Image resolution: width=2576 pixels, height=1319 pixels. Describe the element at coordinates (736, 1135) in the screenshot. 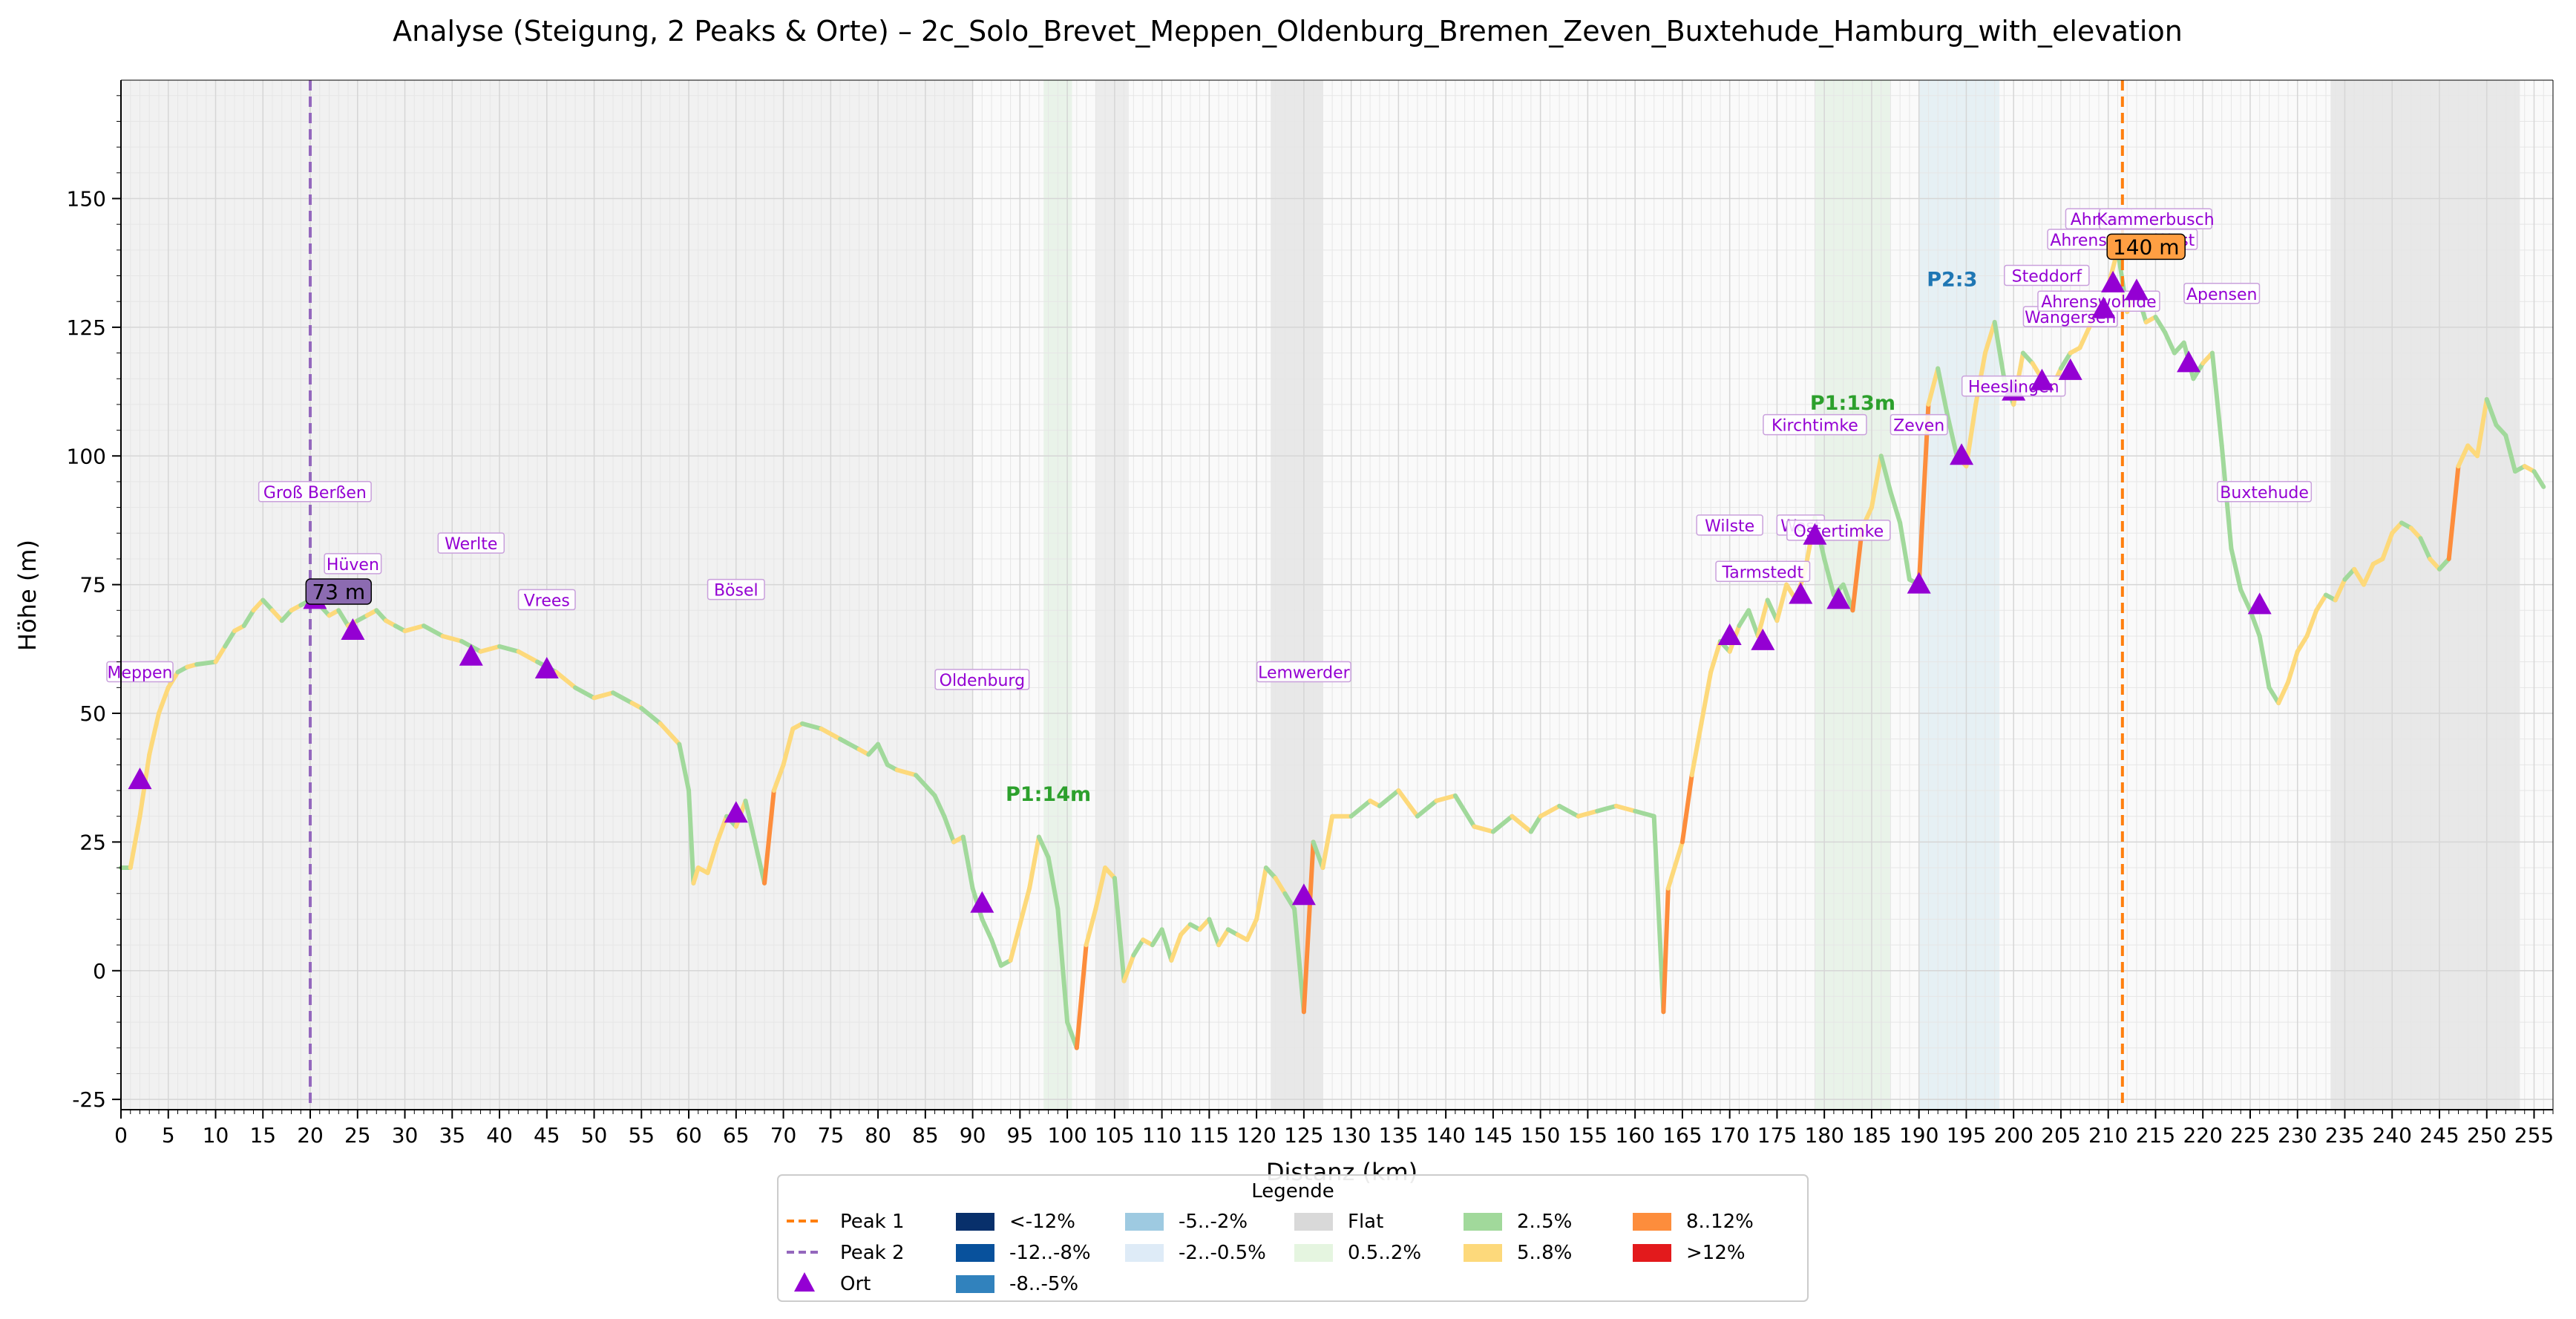

I see `x-tick-label: 65` at that location.